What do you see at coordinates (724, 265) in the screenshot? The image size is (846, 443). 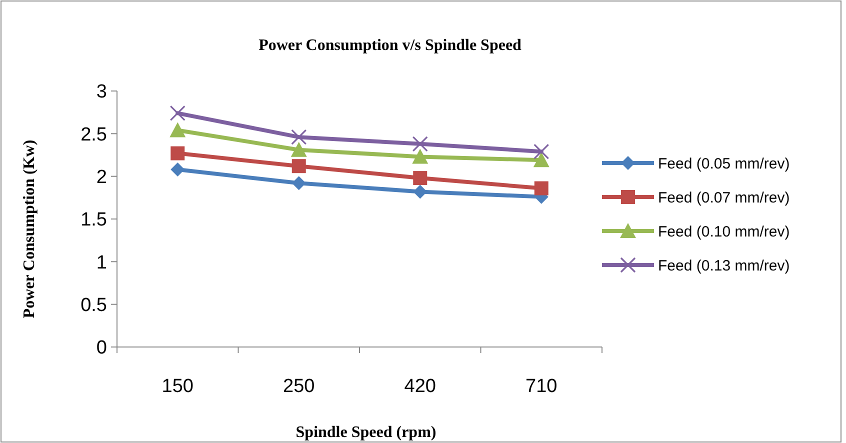 I see `legend-label: Feed (0.13 mm/rev)` at bounding box center [724, 265].